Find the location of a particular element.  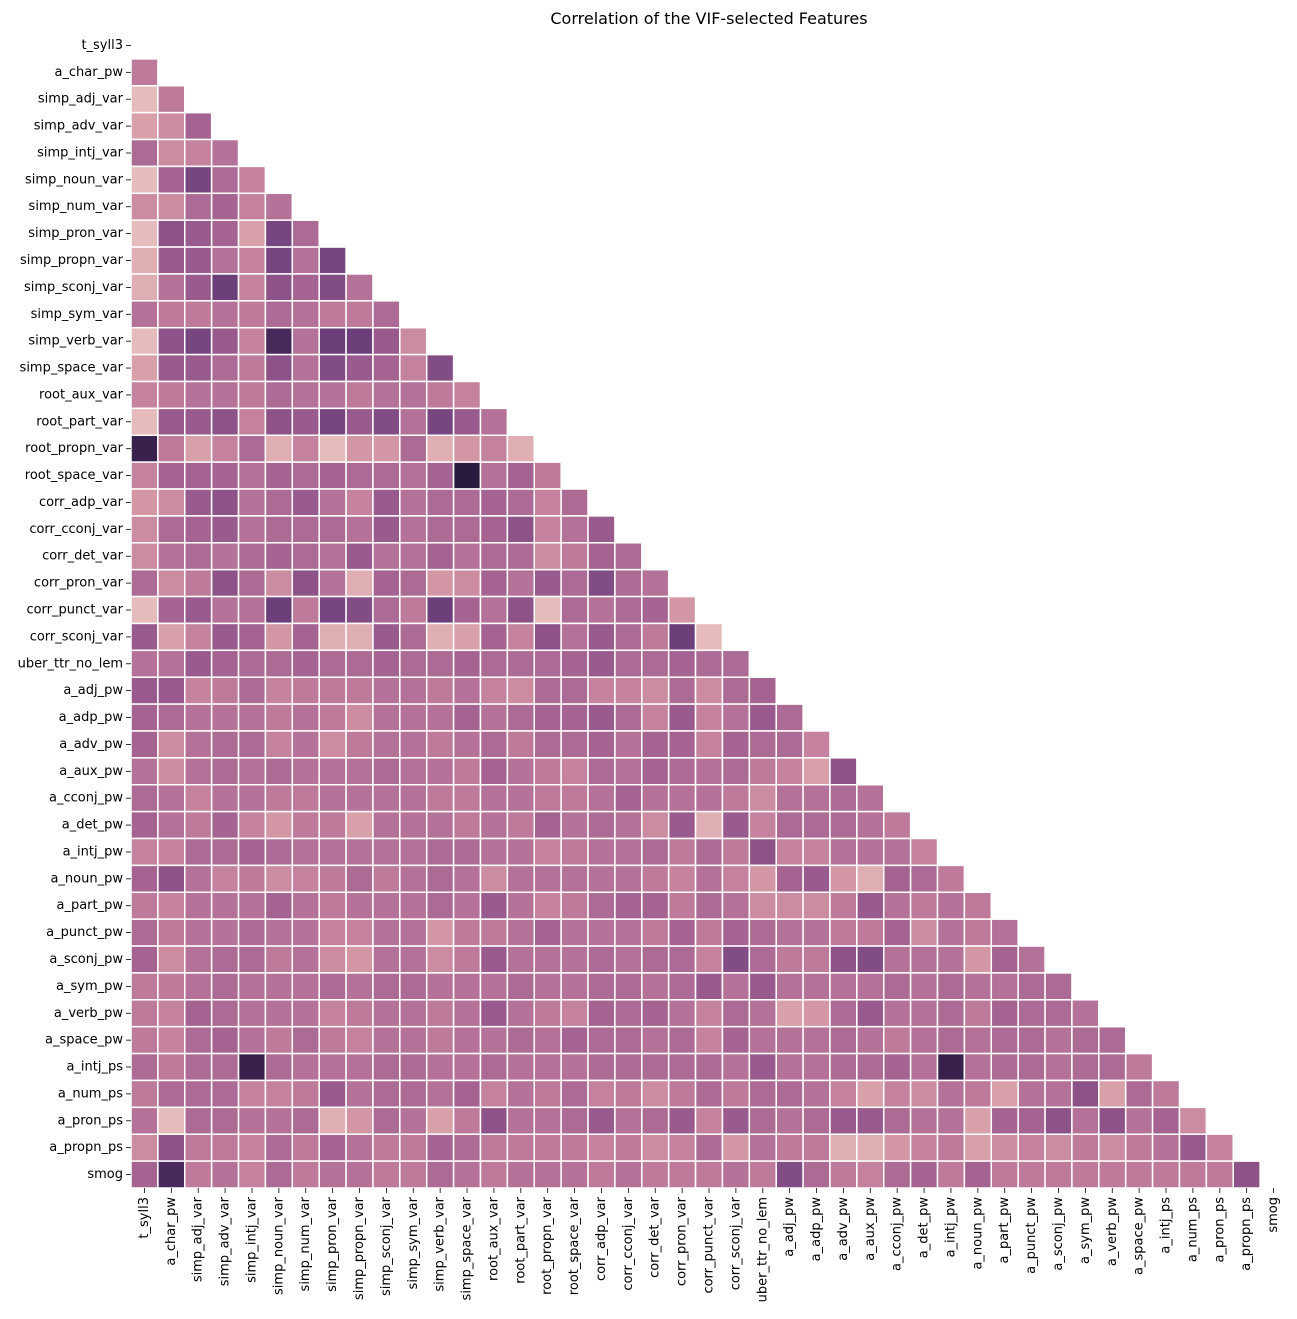

x-tick-label: corr_pron_var is located at coordinates (682, 1241).